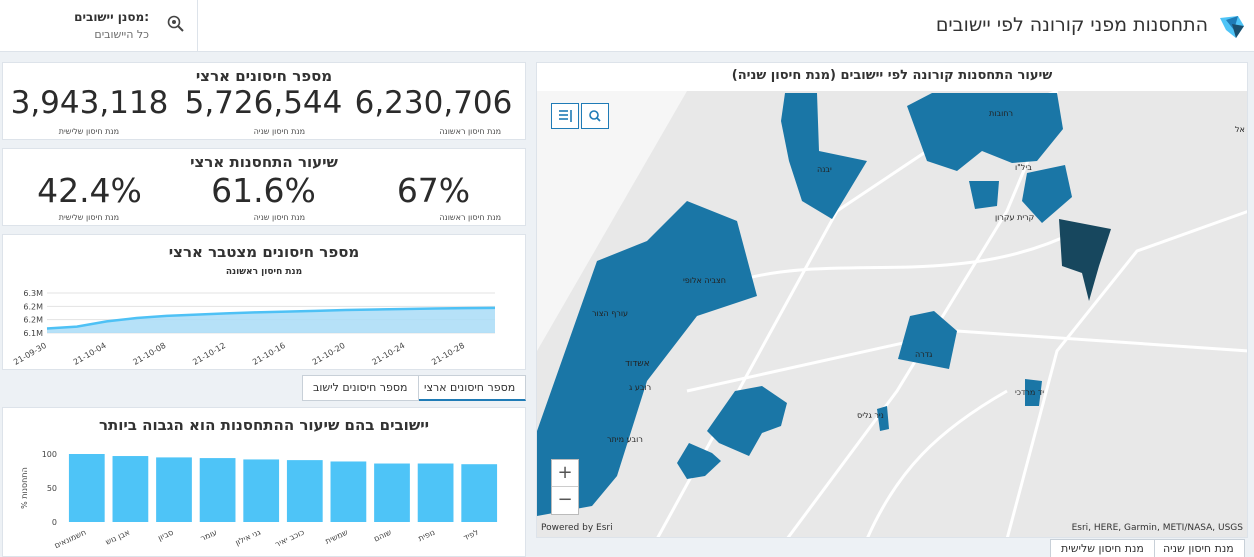 The height and width of the screenshot is (557, 1254). I want to click on map-search-button, so click(595, 116).